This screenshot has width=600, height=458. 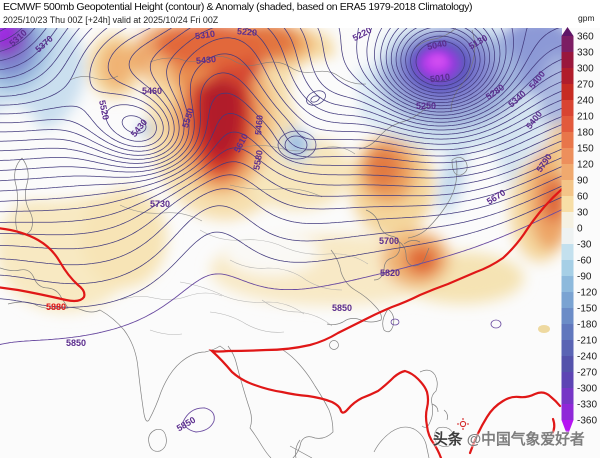 I want to click on svg-text: 30, so click(x=583, y=213).